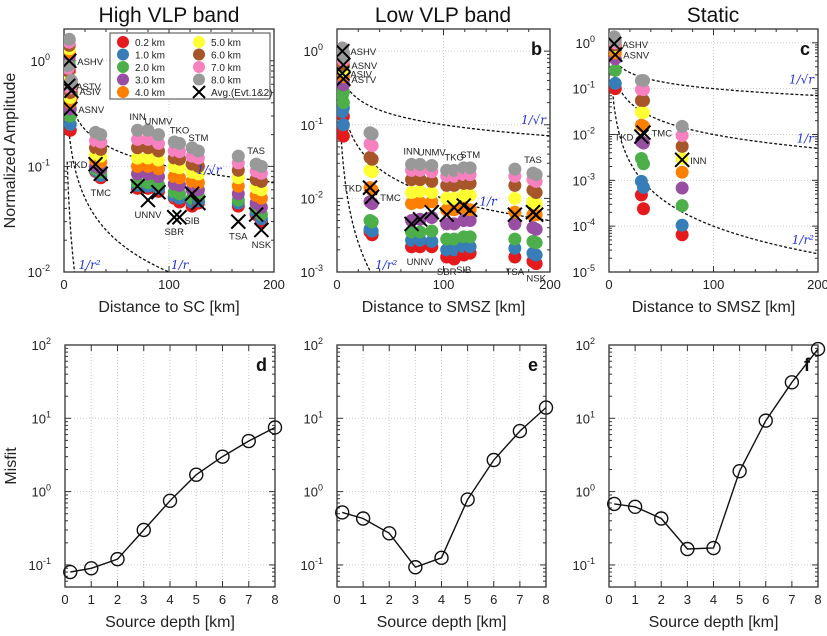  I want to click on station-label: NSK, so click(536, 279).